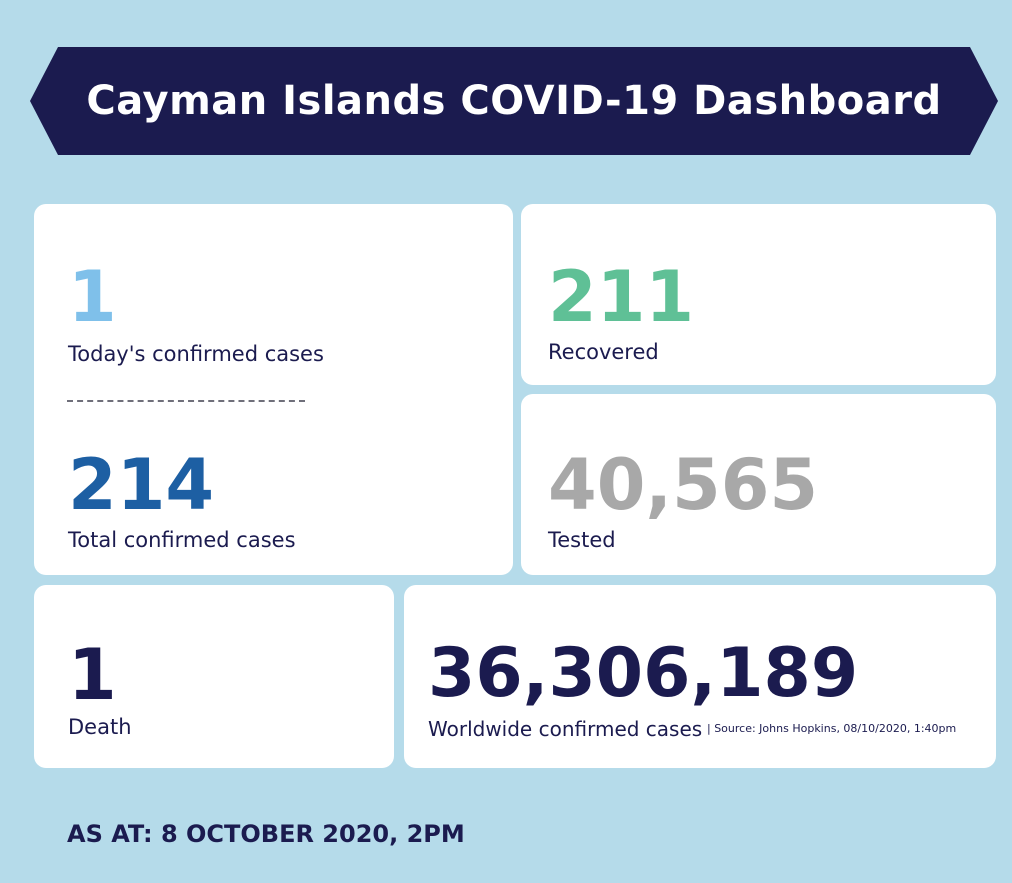 Image resolution: width=1012 pixels, height=883 pixels. I want to click on page-title: Cayman Islands COVID-19 Dashboard, so click(514, 101).